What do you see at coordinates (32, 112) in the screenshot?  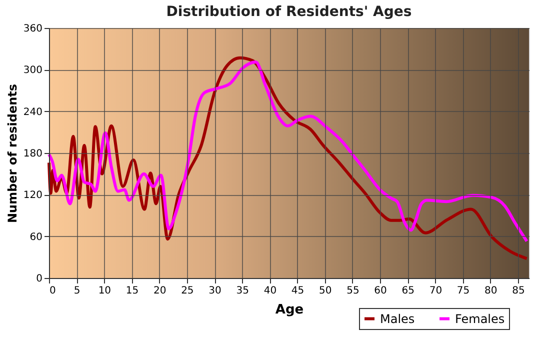 I see `y-tick-label: 240` at bounding box center [32, 112].